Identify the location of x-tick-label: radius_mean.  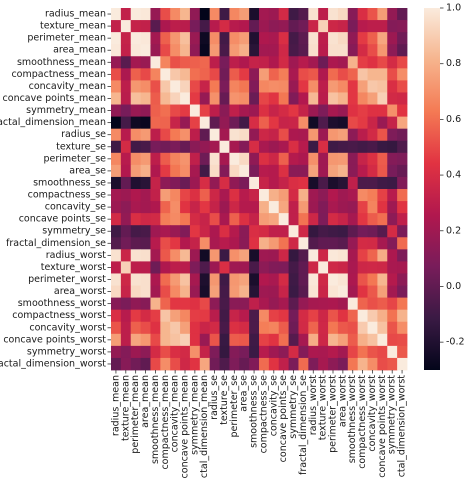
(115, 405).